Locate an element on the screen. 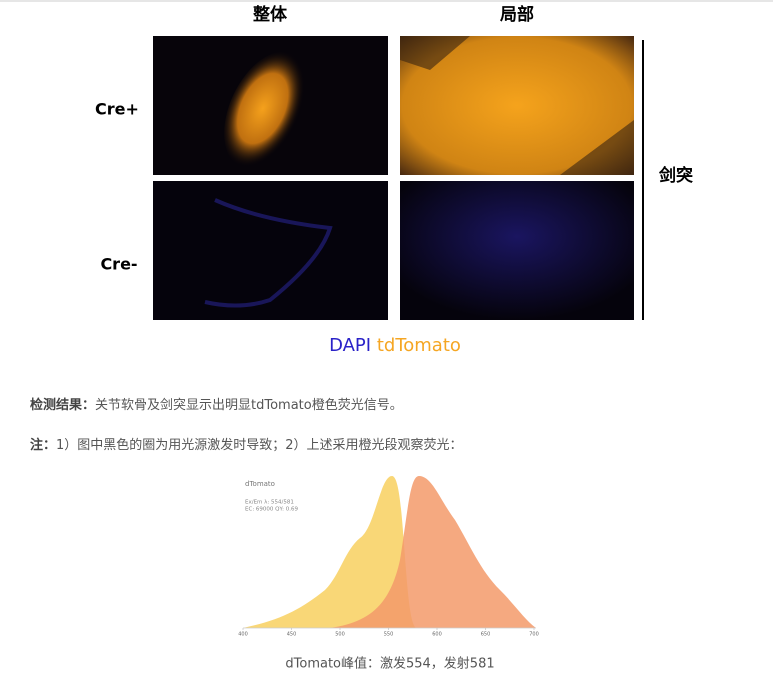 Image resolution: width=773 pixels, height=682 pixels. col-header: 整体 is located at coordinates (270, 14).